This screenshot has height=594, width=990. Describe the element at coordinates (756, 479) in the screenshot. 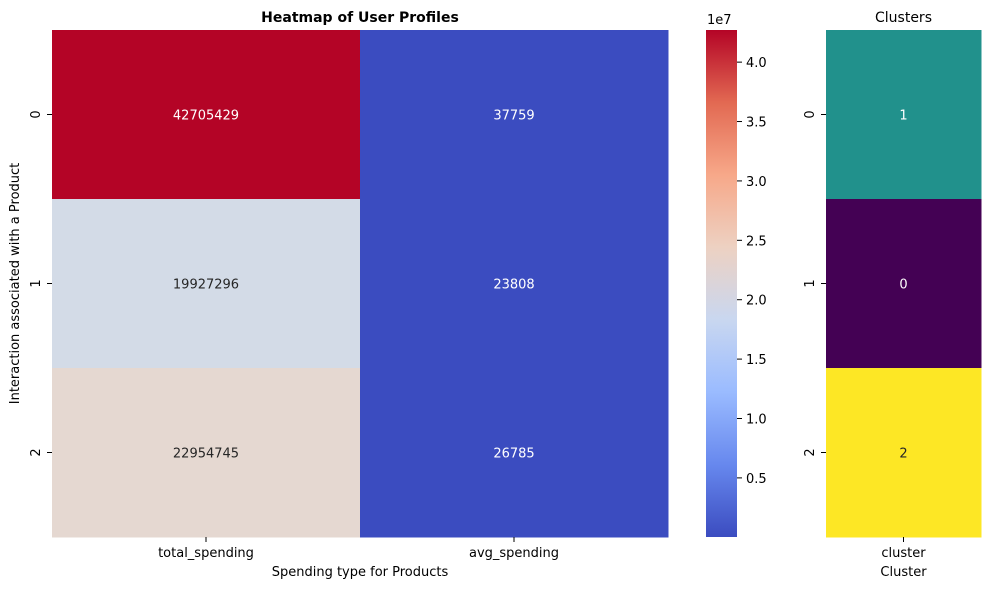

I see `colorbar-tick-label: 0.5` at that location.